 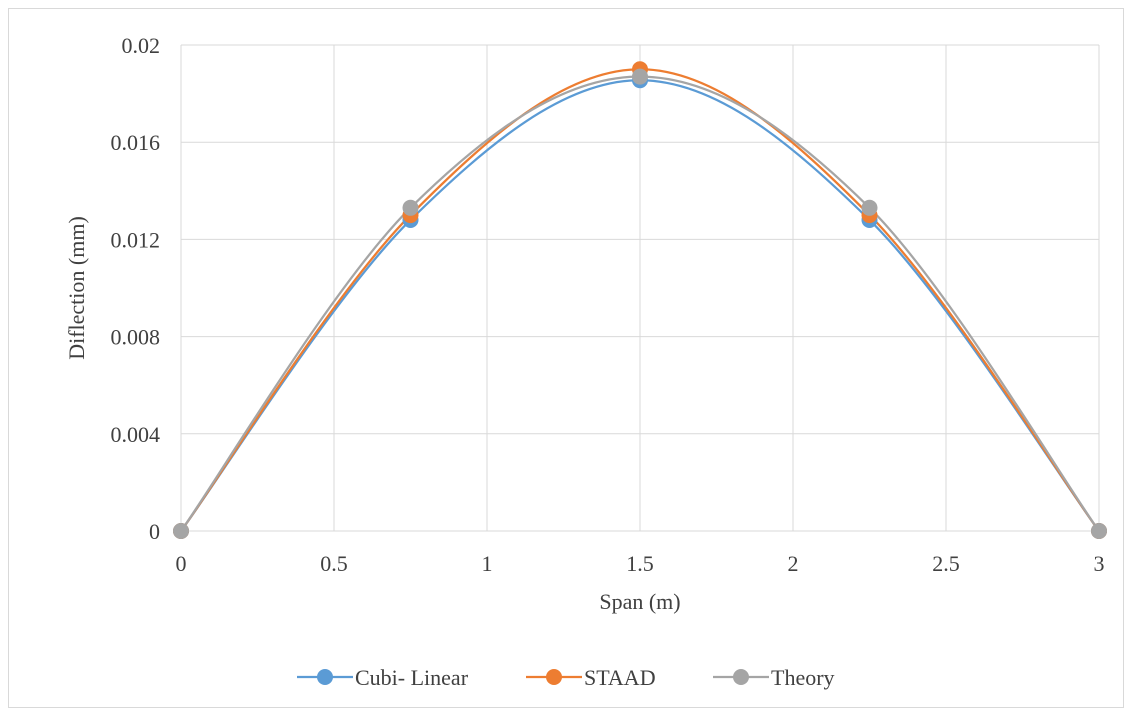 What do you see at coordinates (946, 563) in the screenshot?
I see `x-tick-label: 2.5` at bounding box center [946, 563].